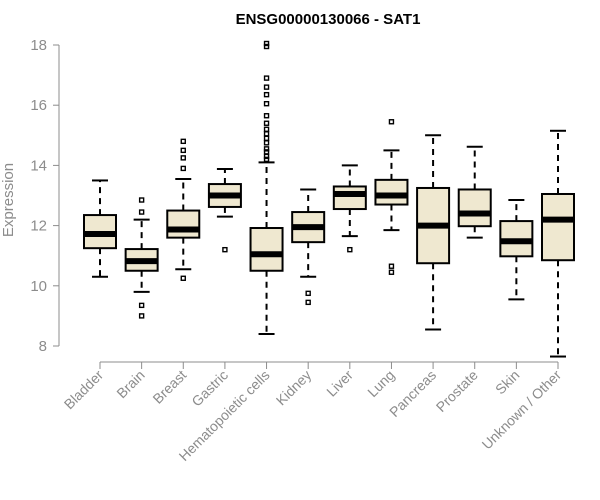  What do you see at coordinates (380, 383) in the screenshot?
I see `x-tick-label: Lung` at bounding box center [380, 383].